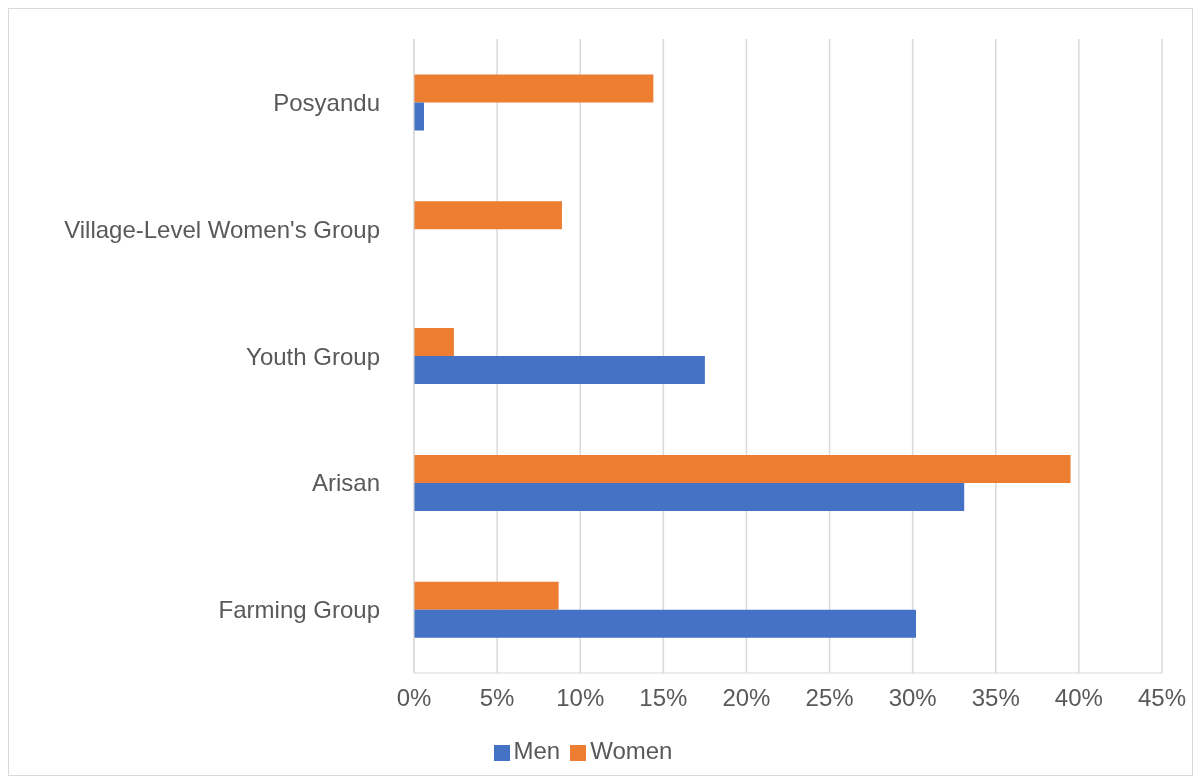 This screenshot has height=784, width=1203. Describe the element at coordinates (414, 698) in the screenshot. I see `x-tick-label: 0%` at that location.